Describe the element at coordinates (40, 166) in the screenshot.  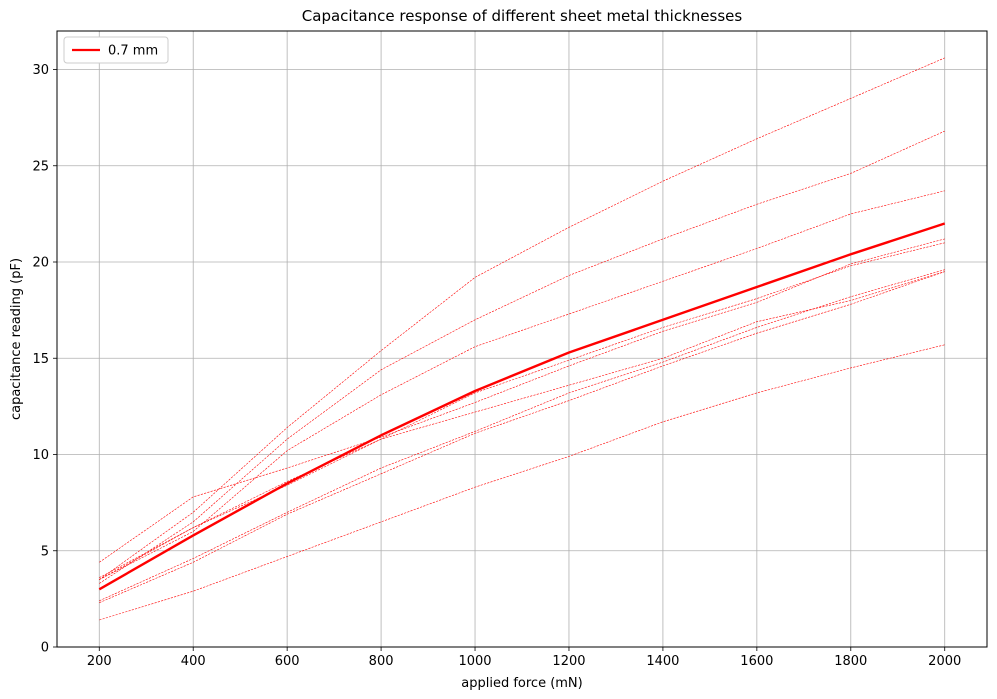
I see `y-tick-label: 25` at that location.